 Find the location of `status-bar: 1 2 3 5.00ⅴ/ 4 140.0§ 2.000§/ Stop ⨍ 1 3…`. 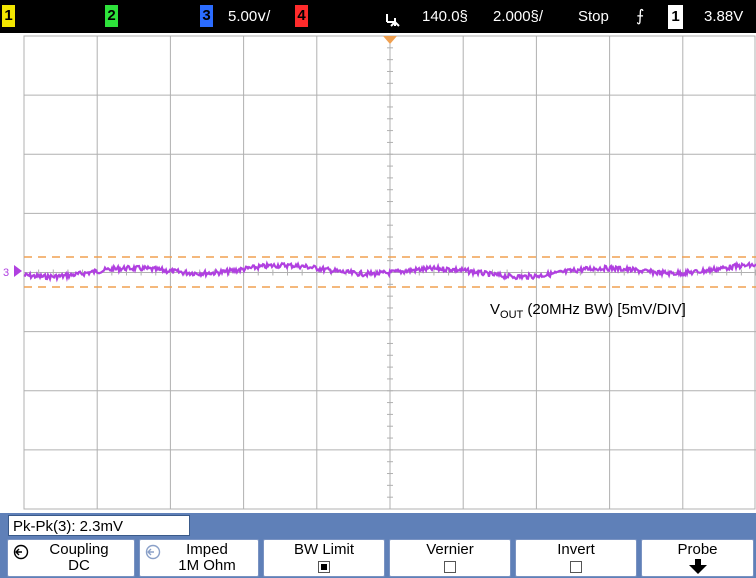

status-bar: 1 2 3 5.00ⅴ/ 4 140.0§ 2.000§/ Stop ⨍ 1 3… is located at coordinates (378, 16).